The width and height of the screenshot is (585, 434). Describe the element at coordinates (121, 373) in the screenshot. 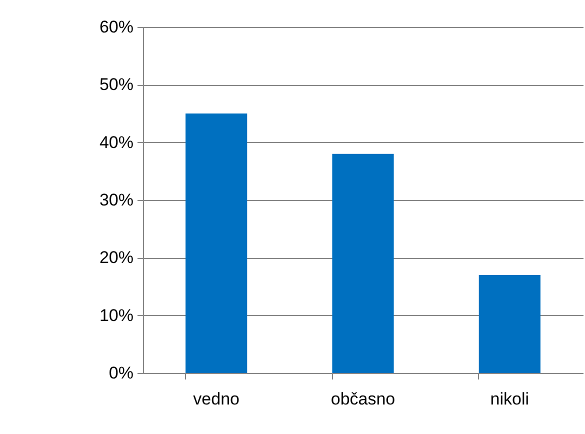

I see `y-tick-label: 0%` at that location.